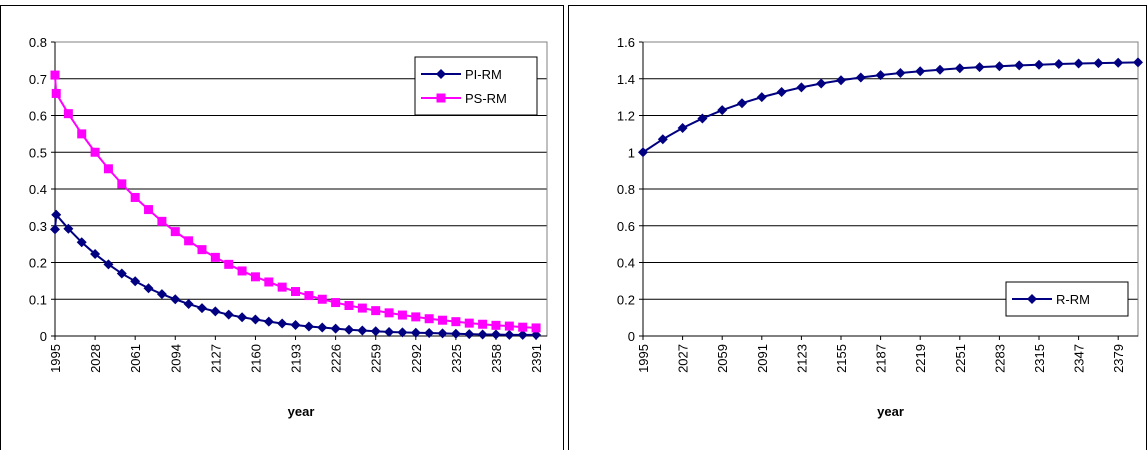  Describe the element at coordinates (762, 358) in the screenshot. I see `x-tick-label: 2091` at that location.